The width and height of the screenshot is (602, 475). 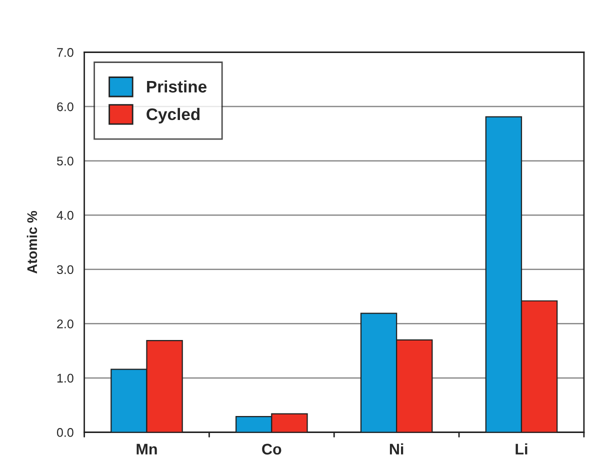 I want to click on x-tick-label: Ni, so click(x=397, y=448).